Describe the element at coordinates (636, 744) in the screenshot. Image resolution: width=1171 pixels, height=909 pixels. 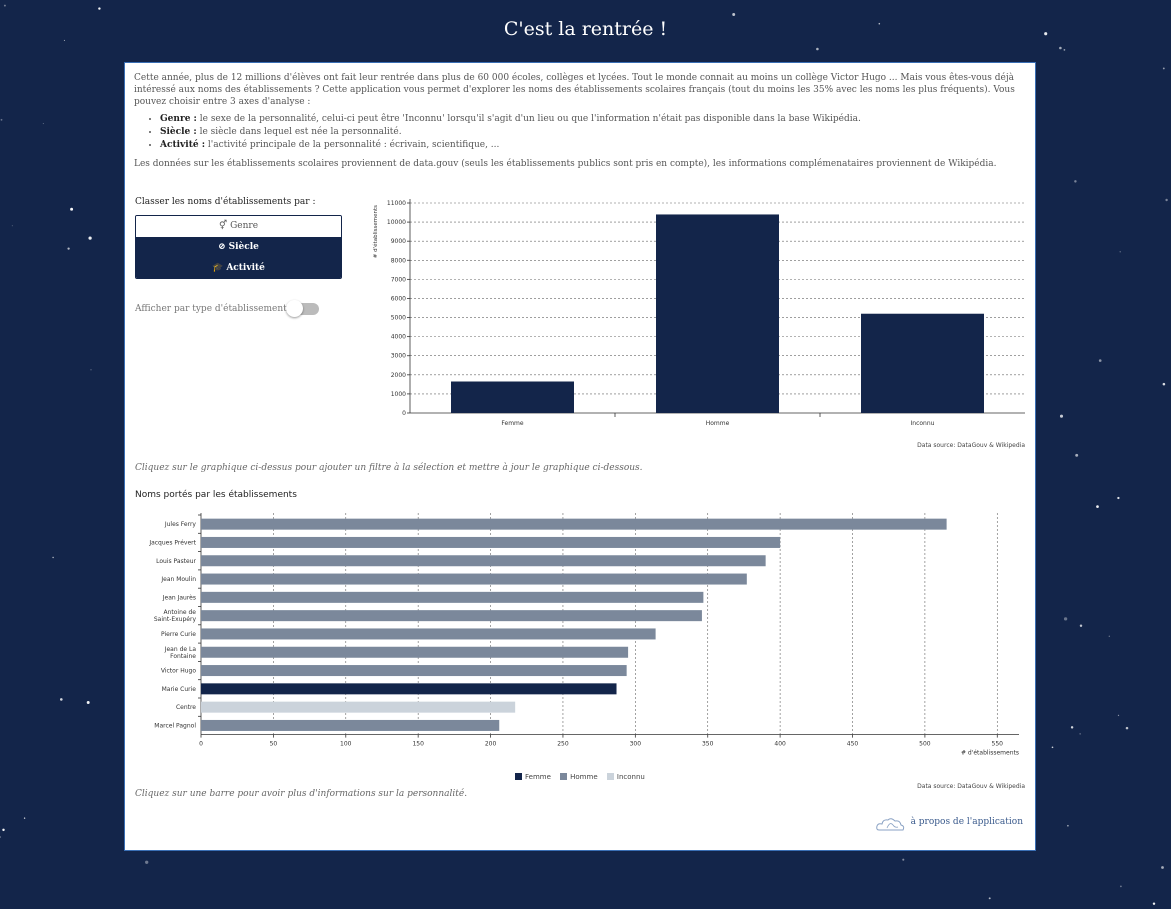
I see `x-tick-label: 300` at that location.